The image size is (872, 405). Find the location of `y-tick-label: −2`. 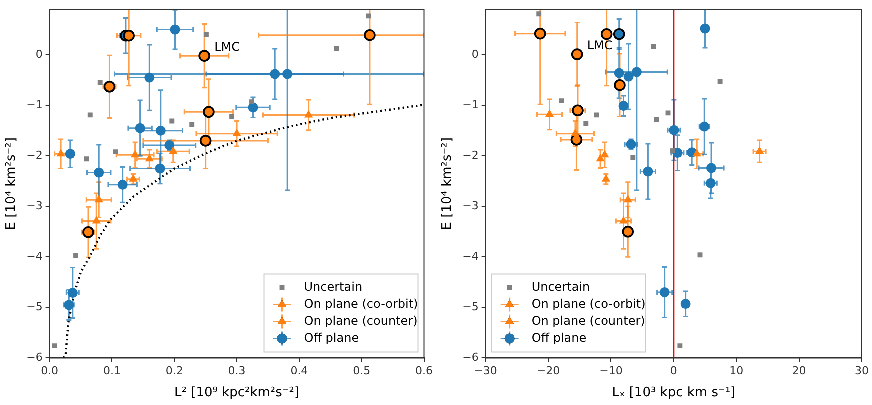

y-tick-label: −2 is located at coordinates (470, 155).